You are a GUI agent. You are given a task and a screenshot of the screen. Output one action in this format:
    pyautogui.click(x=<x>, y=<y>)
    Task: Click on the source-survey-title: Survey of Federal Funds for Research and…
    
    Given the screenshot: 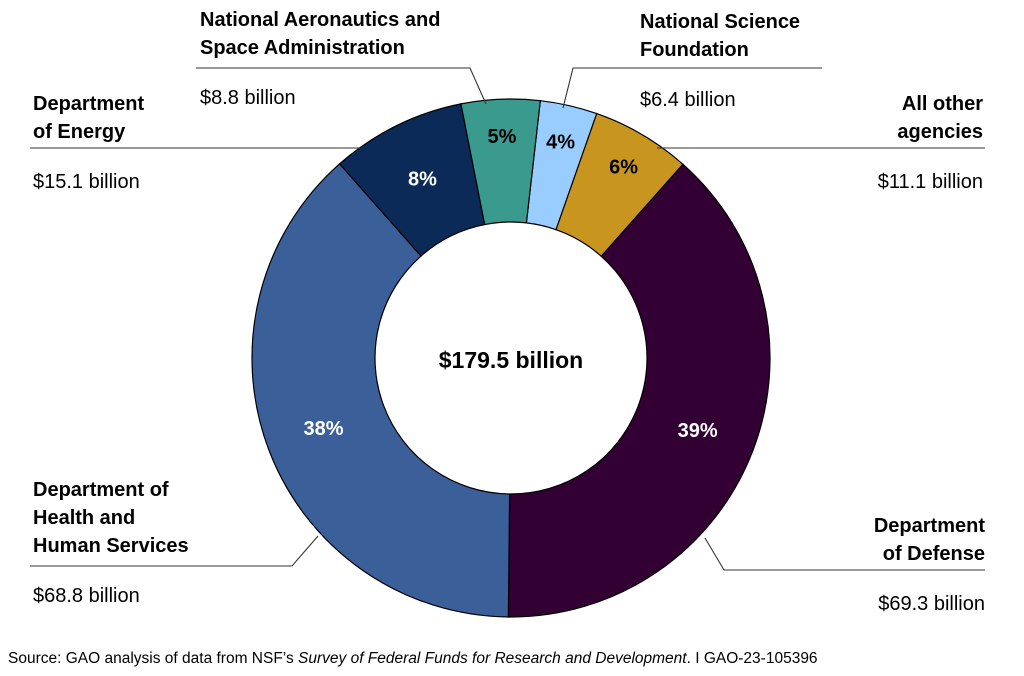 What is the action you would take?
    pyautogui.click(x=492, y=658)
    